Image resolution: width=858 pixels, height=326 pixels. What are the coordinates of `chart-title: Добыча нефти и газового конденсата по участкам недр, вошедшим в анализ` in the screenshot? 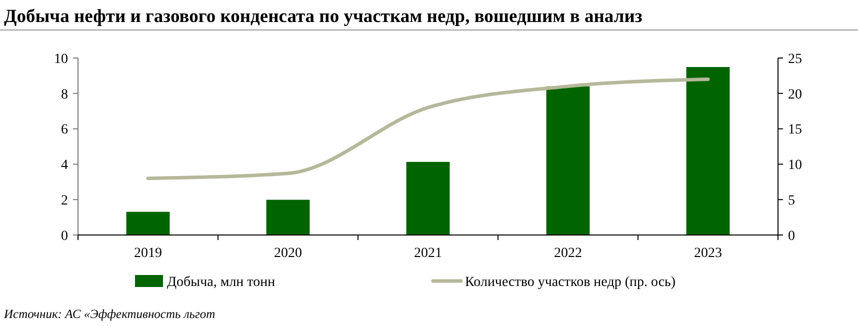 It's located at (323, 17).